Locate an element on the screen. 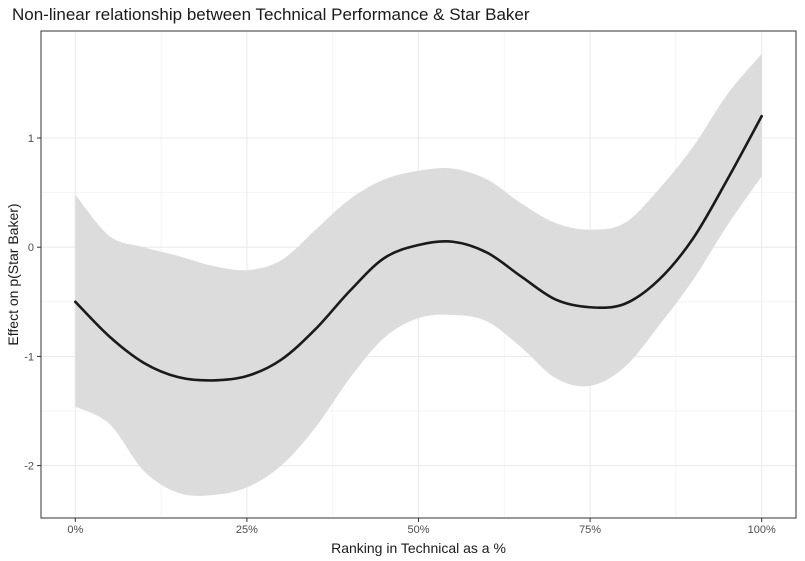  x-tick-label: 75% is located at coordinates (590, 530).